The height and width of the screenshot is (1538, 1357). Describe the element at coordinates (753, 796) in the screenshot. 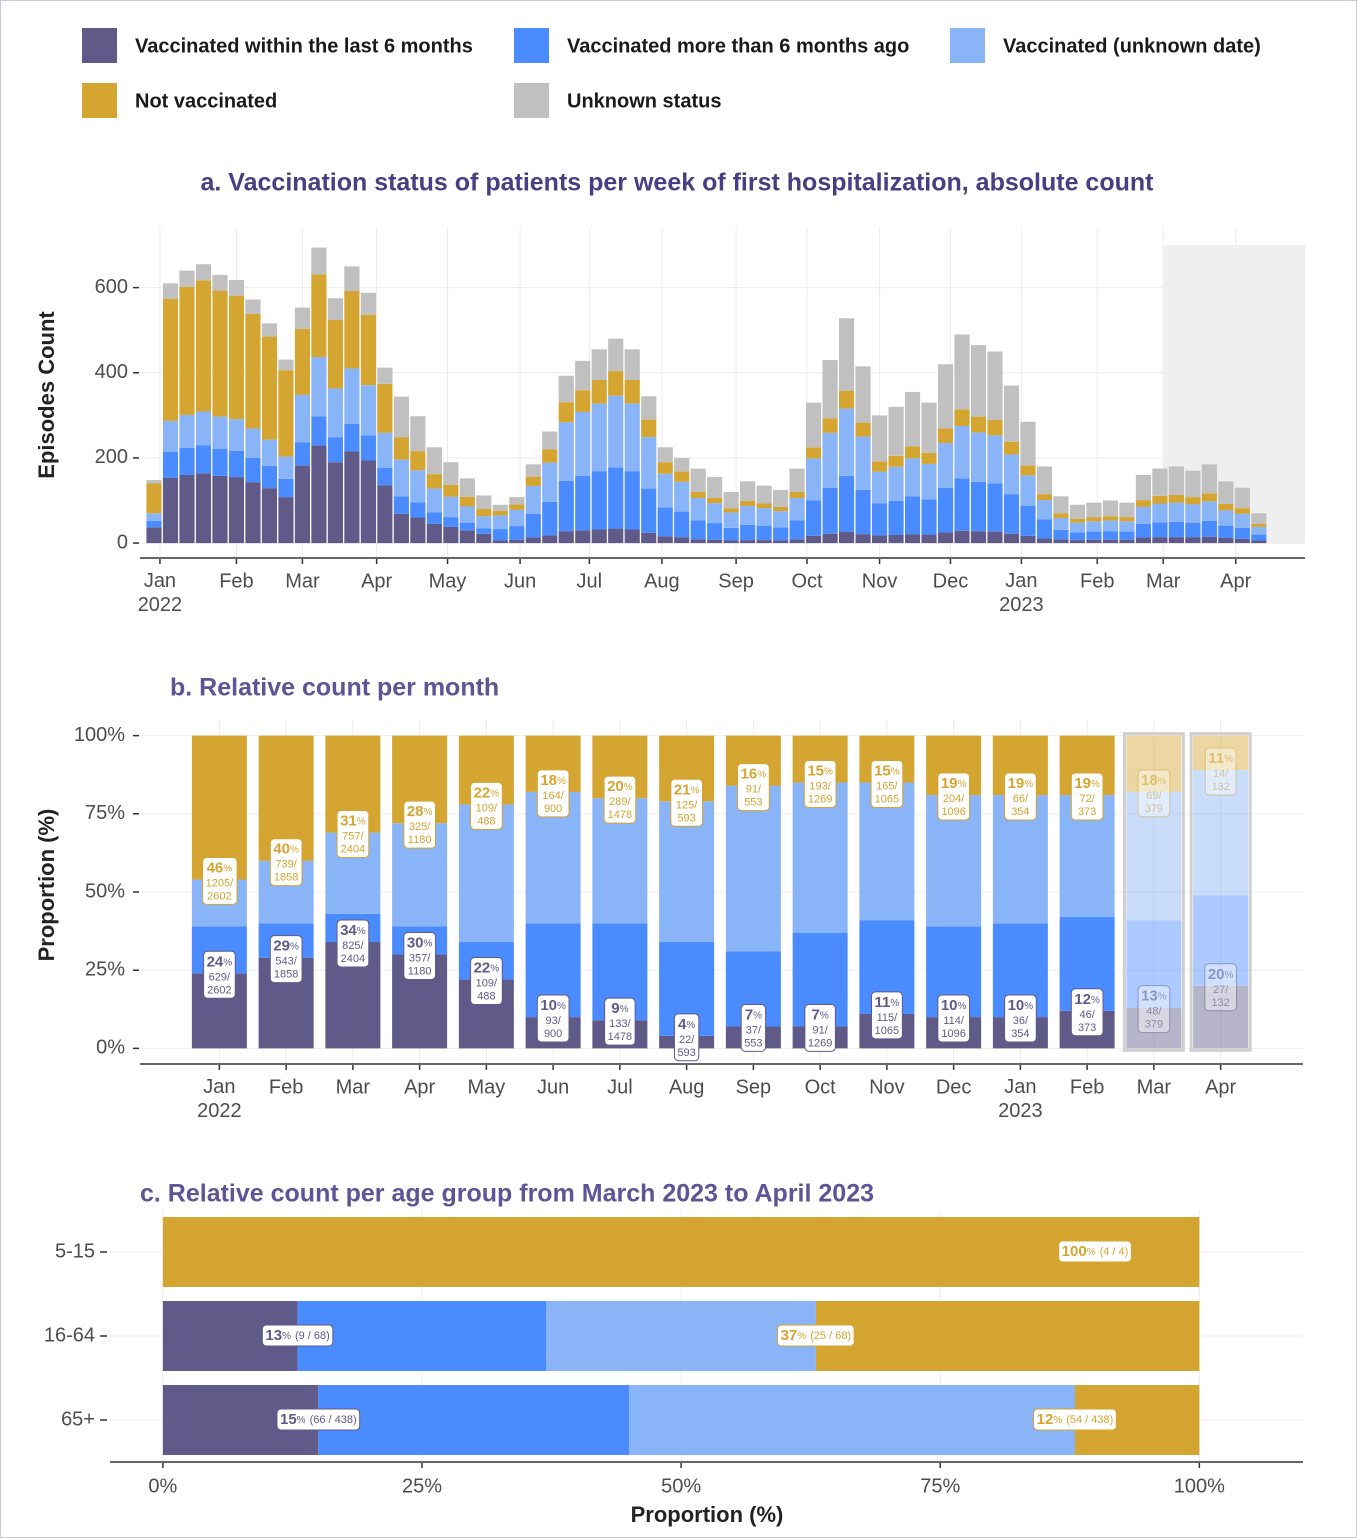

I see `count-label: 91/553` at that location.